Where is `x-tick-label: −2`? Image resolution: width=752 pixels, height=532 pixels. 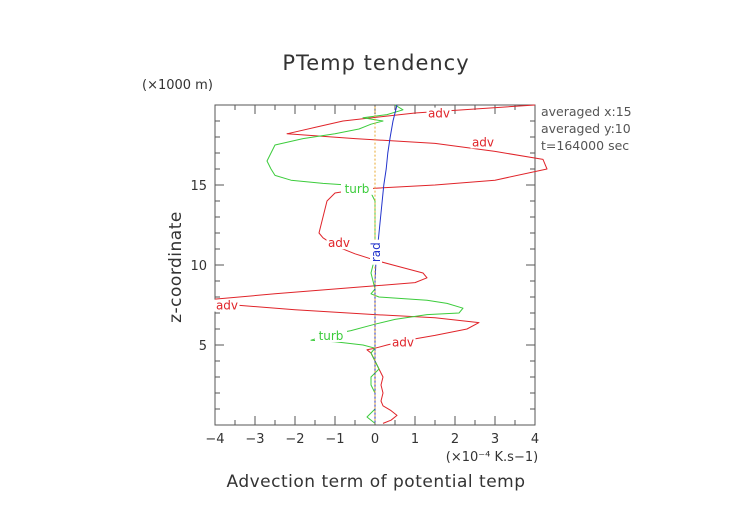 x-tick-label: −2 is located at coordinates (294, 439).